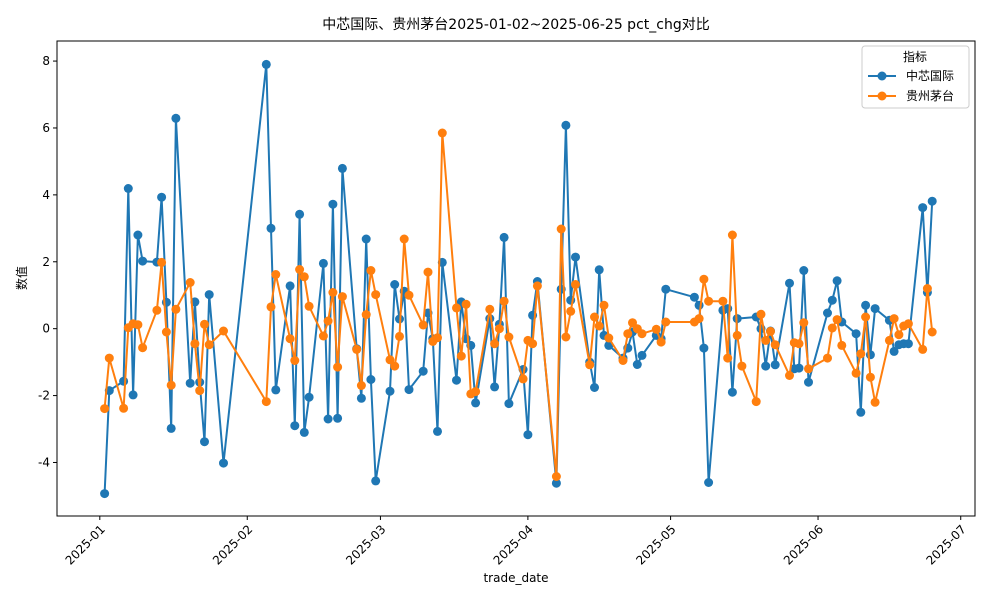 The image size is (1000, 600). Describe the element at coordinates (85, 544) in the screenshot. I see `x-tick-label: 2025-01` at that location.